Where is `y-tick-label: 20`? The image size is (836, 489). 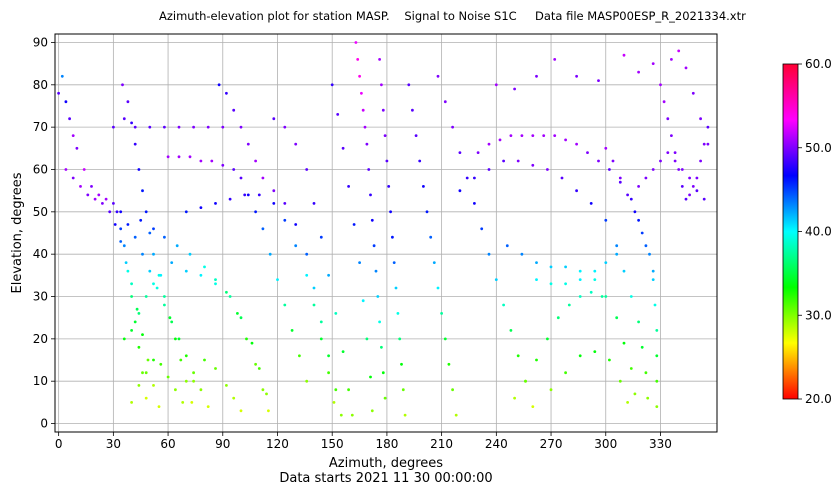
y-tick-label: 20 is located at coordinates (40, 339).